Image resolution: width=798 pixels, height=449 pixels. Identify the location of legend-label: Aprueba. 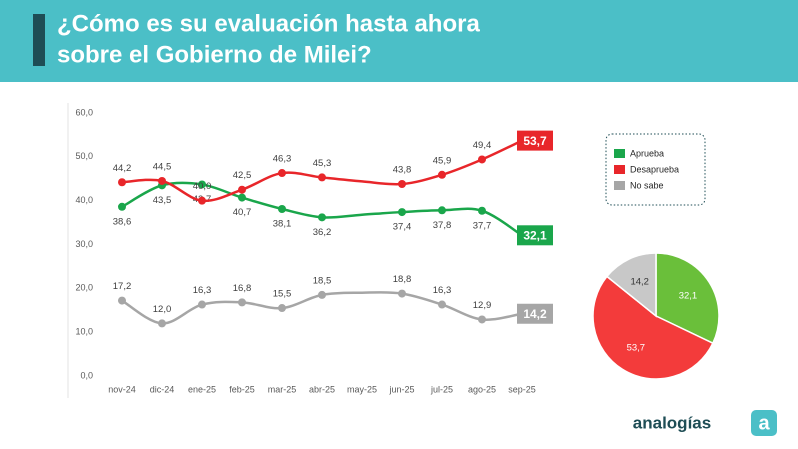
(647, 153).